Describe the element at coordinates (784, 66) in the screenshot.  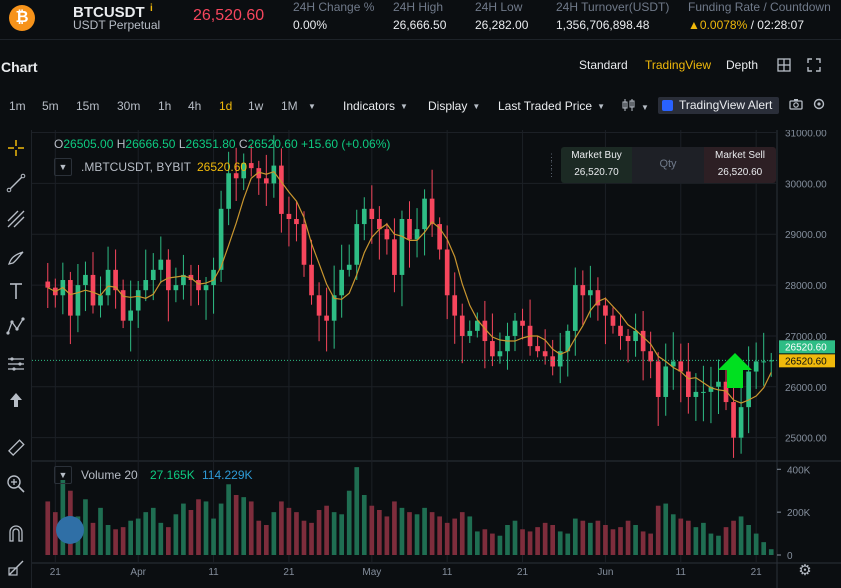
I see `grid-layout-icon` at that location.